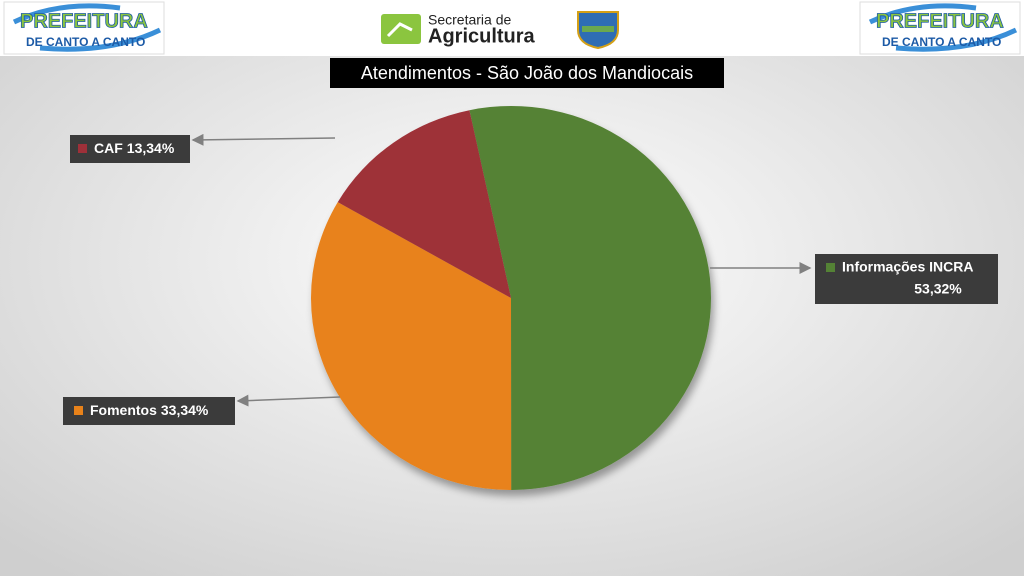 The width and height of the screenshot is (1024, 576). What do you see at coordinates (469, 20) in the screenshot?
I see `secretaria-text: Secretaria de` at bounding box center [469, 20].